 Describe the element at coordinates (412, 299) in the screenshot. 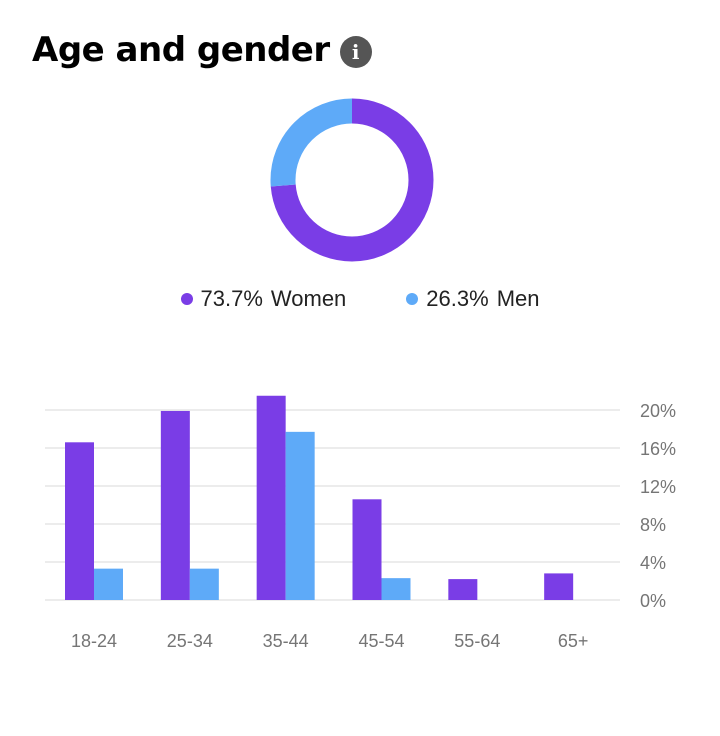

I see `legend-dot-men` at that location.